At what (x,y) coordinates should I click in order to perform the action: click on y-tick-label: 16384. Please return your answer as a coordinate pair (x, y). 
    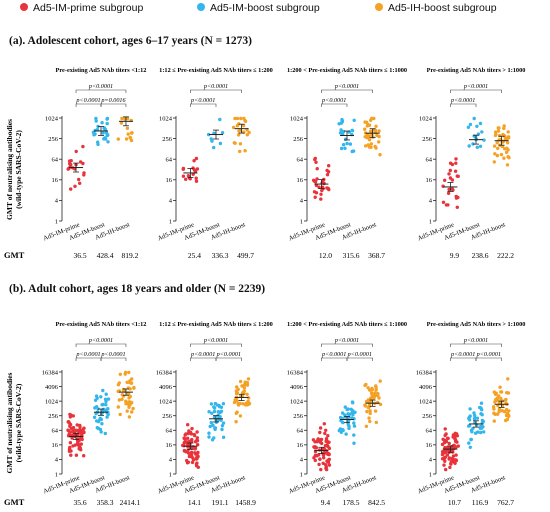
    Looking at the image, I should click on (424, 372).